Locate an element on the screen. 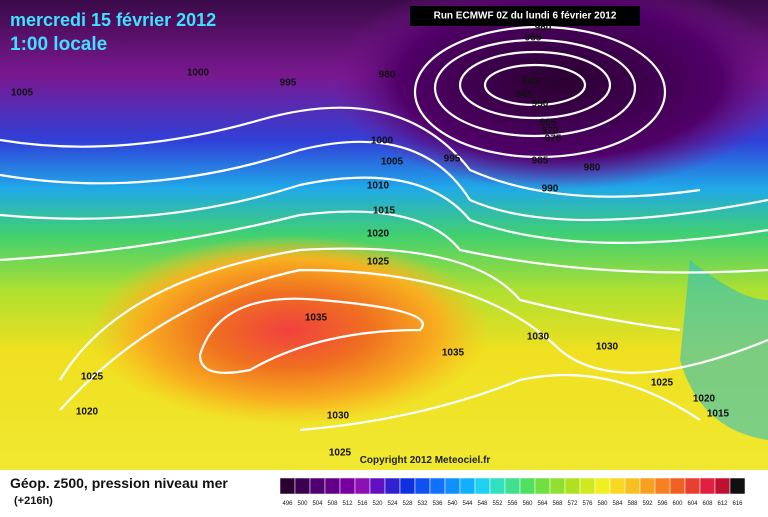  scale-label: 552 is located at coordinates (497, 504).